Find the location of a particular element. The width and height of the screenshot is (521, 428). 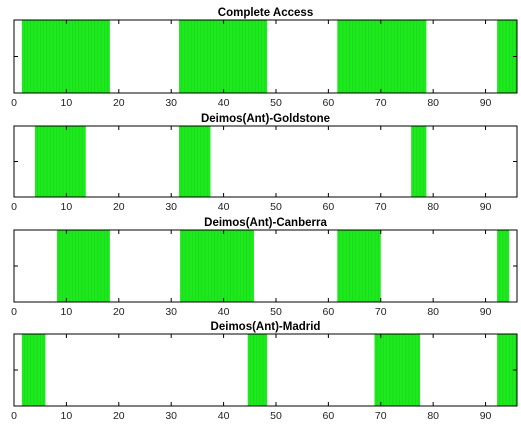

subplot-title: Complete Access is located at coordinates (265, 13).